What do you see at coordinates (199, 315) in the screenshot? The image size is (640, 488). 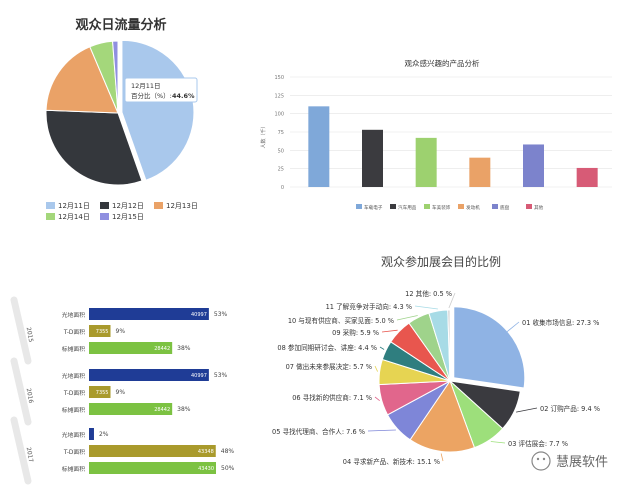 I see `hbar-value: 40997` at bounding box center [199, 315].